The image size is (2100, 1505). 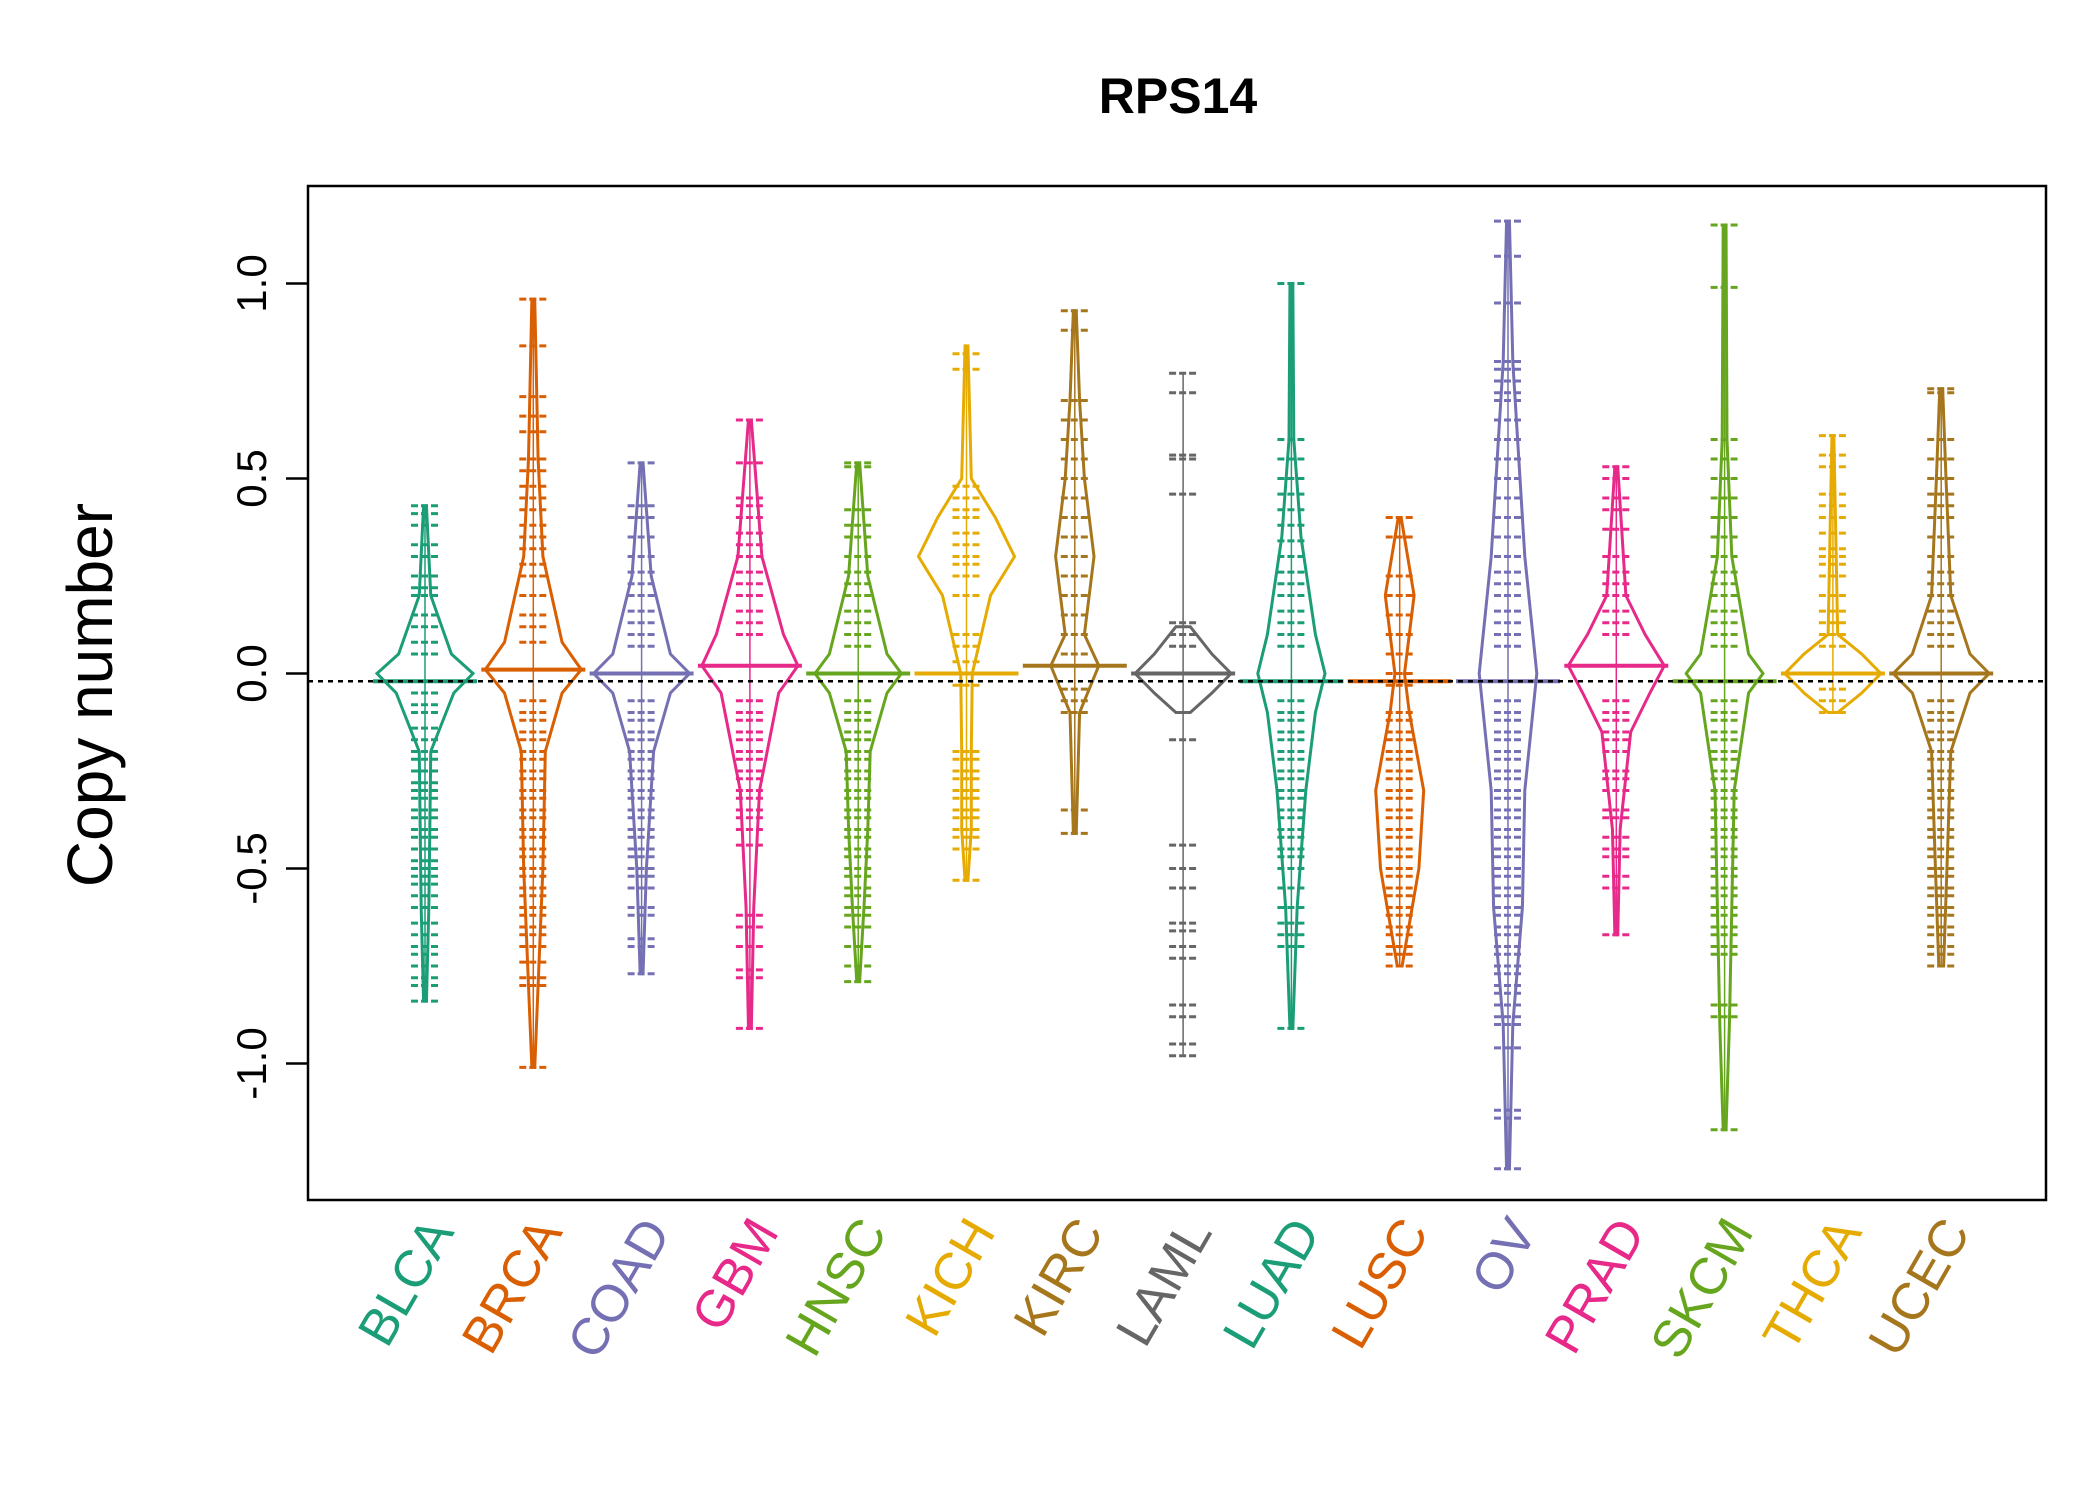 What do you see at coordinates (749, 724) in the screenshot?
I see `bean-gbm` at bounding box center [749, 724].